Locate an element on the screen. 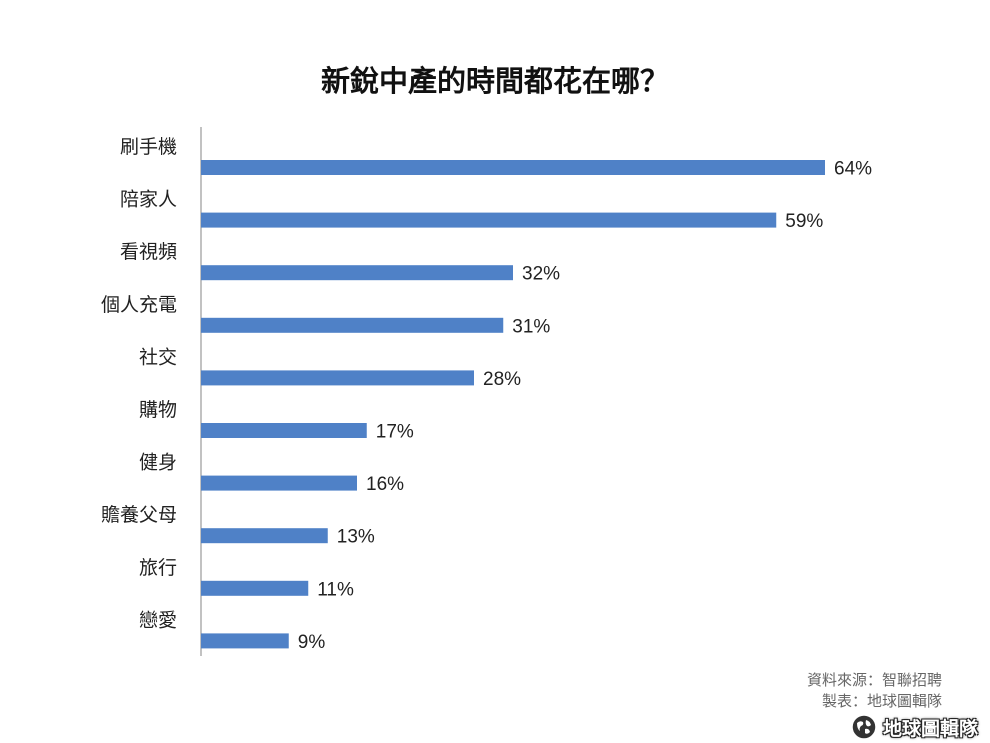 The height and width of the screenshot is (743, 990). data-label: 64% is located at coordinates (853, 169).